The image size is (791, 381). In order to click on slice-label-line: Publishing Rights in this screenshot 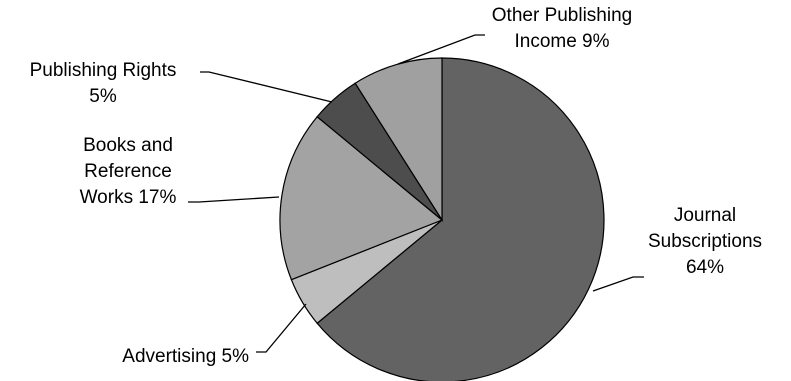, I will do `click(103, 70)`.